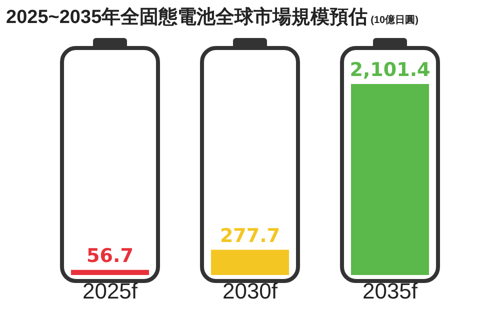 This screenshot has height=333, width=500. What do you see at coordinates (250, 291) in the screenshot?
I see `x-tick-label: 2030f` at bounding box center [250, 291].